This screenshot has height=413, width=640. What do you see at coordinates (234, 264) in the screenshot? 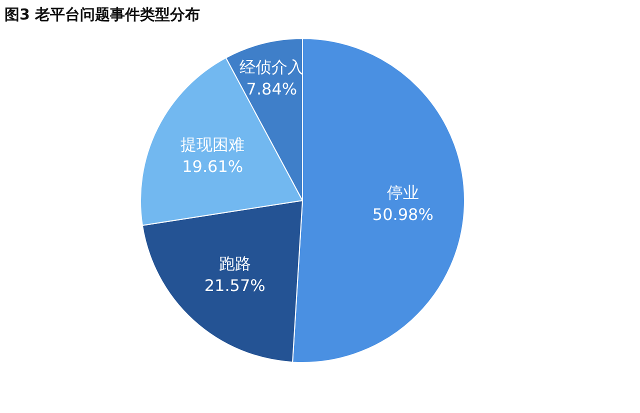
I see `slice-label: 跑路` at bounding box center [234, 264].